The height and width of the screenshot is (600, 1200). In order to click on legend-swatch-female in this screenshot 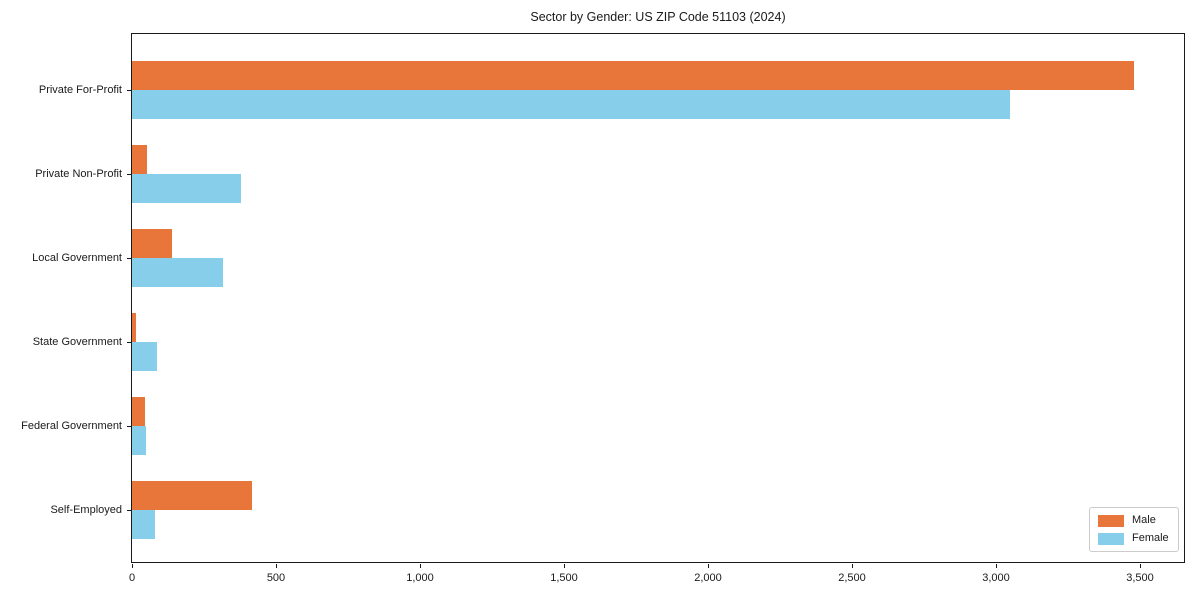, I will do `click(1111, 538)`.